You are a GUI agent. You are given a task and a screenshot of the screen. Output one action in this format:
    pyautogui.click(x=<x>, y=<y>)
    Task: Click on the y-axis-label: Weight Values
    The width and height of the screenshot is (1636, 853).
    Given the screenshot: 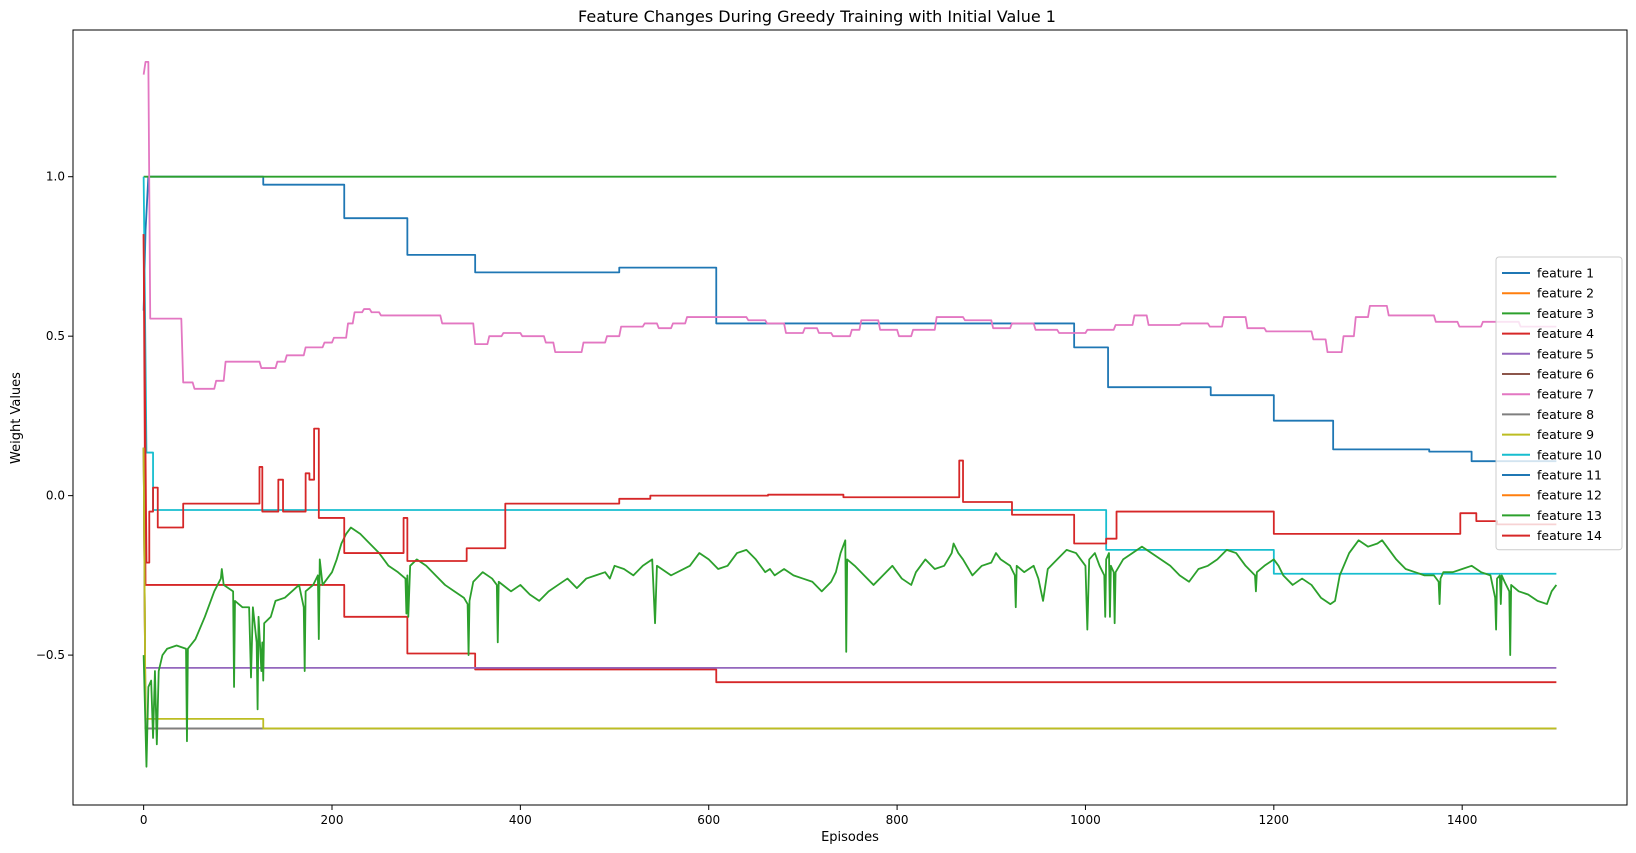 What is the action you would take?
    pyautogui.click(x=16, y=418)
    